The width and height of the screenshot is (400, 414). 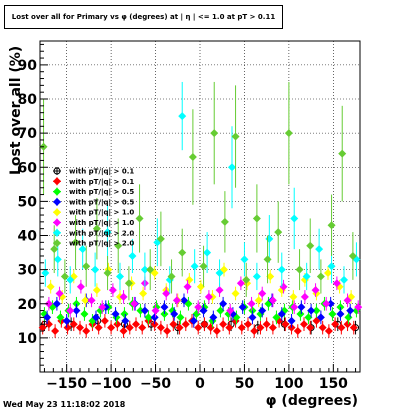 What do you see at coordinates (101, 233) in the screenshot?
I see `legend-entry: with pT/|q| > 2.0` at bounding box center [101, 233].